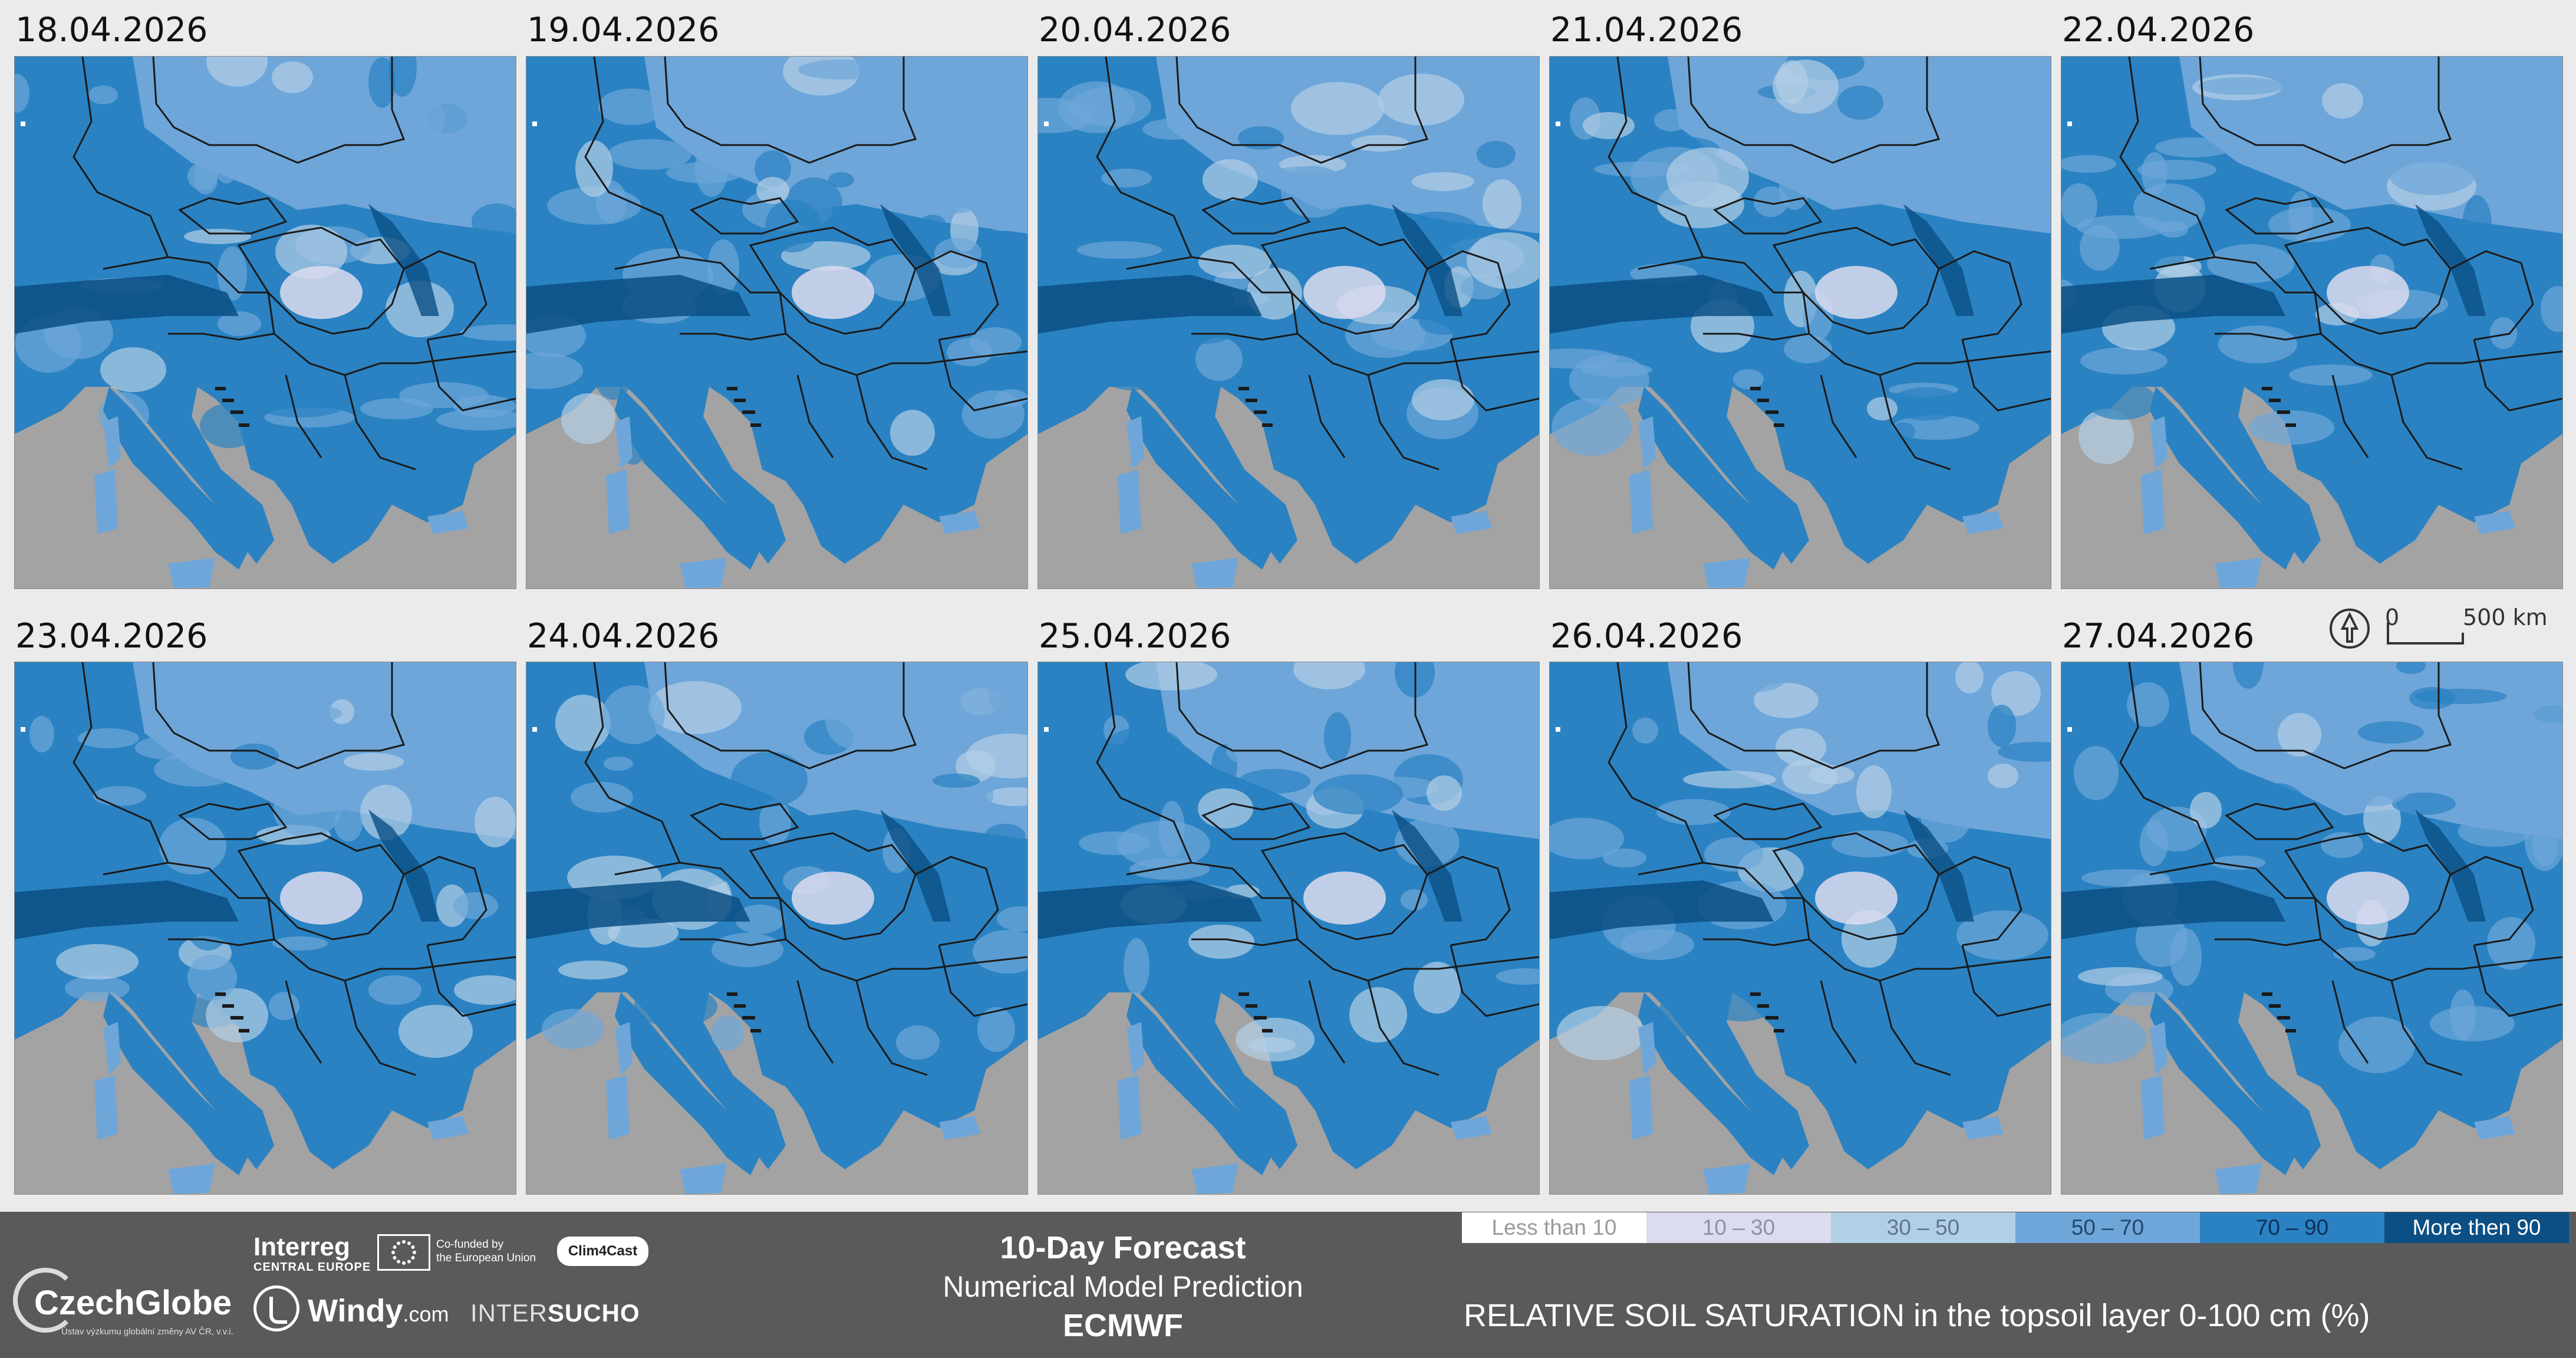 The image size is (2576, 1358). I want to click on scale-end-label: 500 km, so click(2505, 617).